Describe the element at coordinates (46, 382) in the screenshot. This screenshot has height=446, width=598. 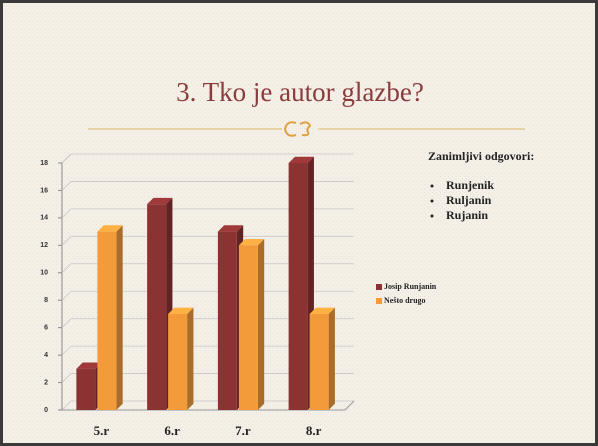
I see `y-tick-label: 2` at that location.